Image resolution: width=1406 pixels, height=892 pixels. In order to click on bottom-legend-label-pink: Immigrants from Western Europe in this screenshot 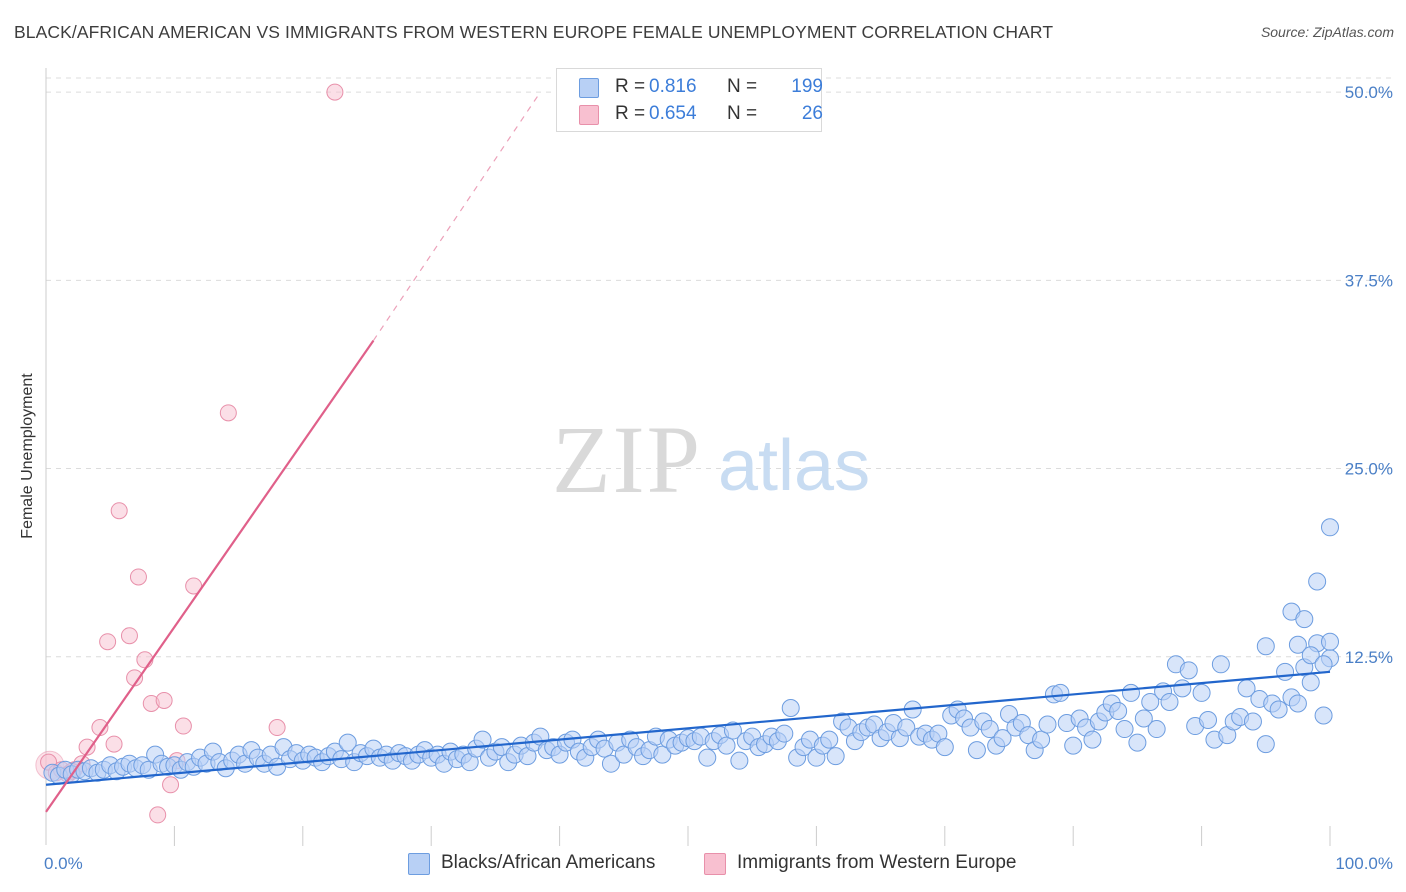, I will do `click(877, 862)`.